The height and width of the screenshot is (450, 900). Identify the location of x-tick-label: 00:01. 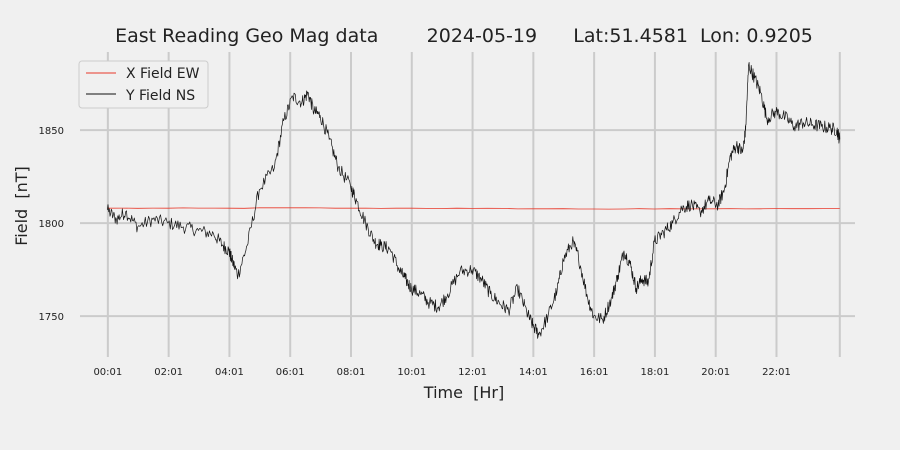
(107, 372).